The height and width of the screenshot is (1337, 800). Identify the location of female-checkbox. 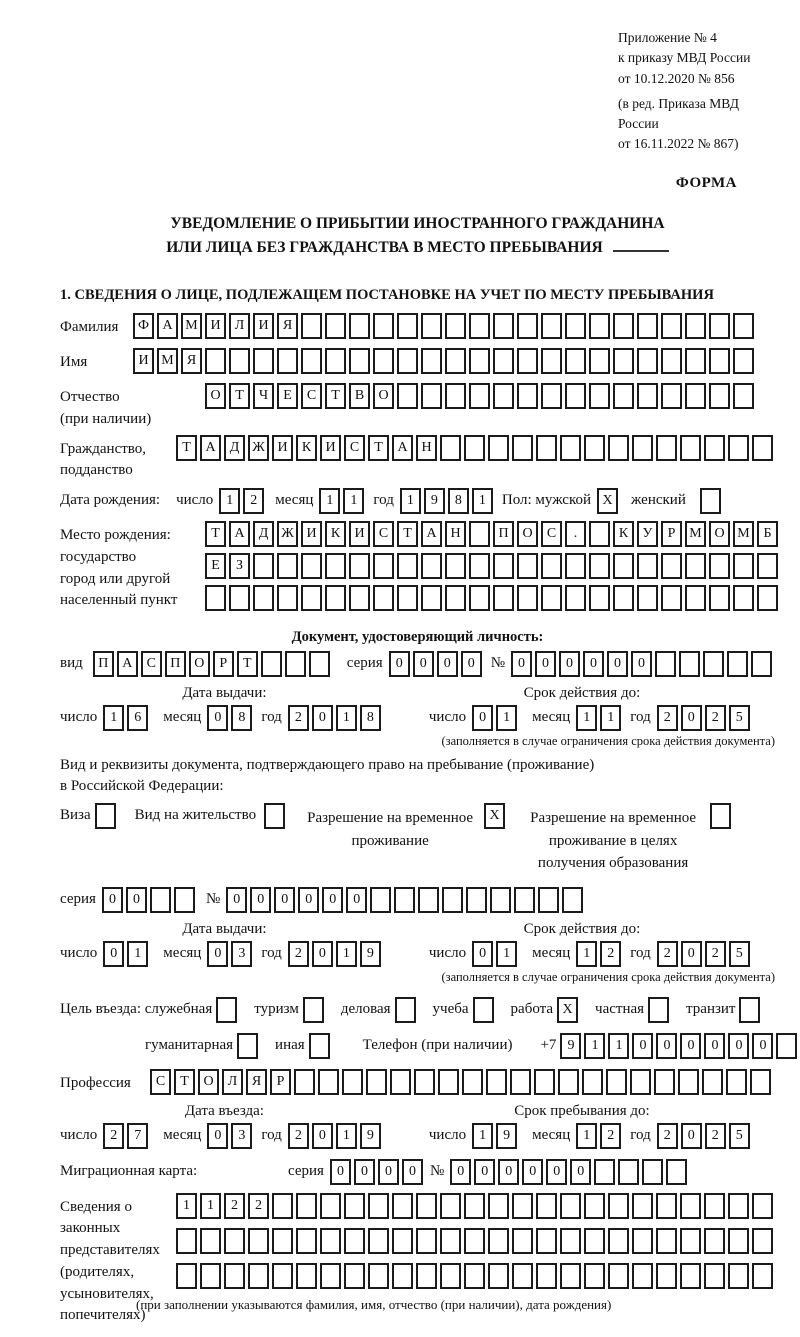
(708, 501).